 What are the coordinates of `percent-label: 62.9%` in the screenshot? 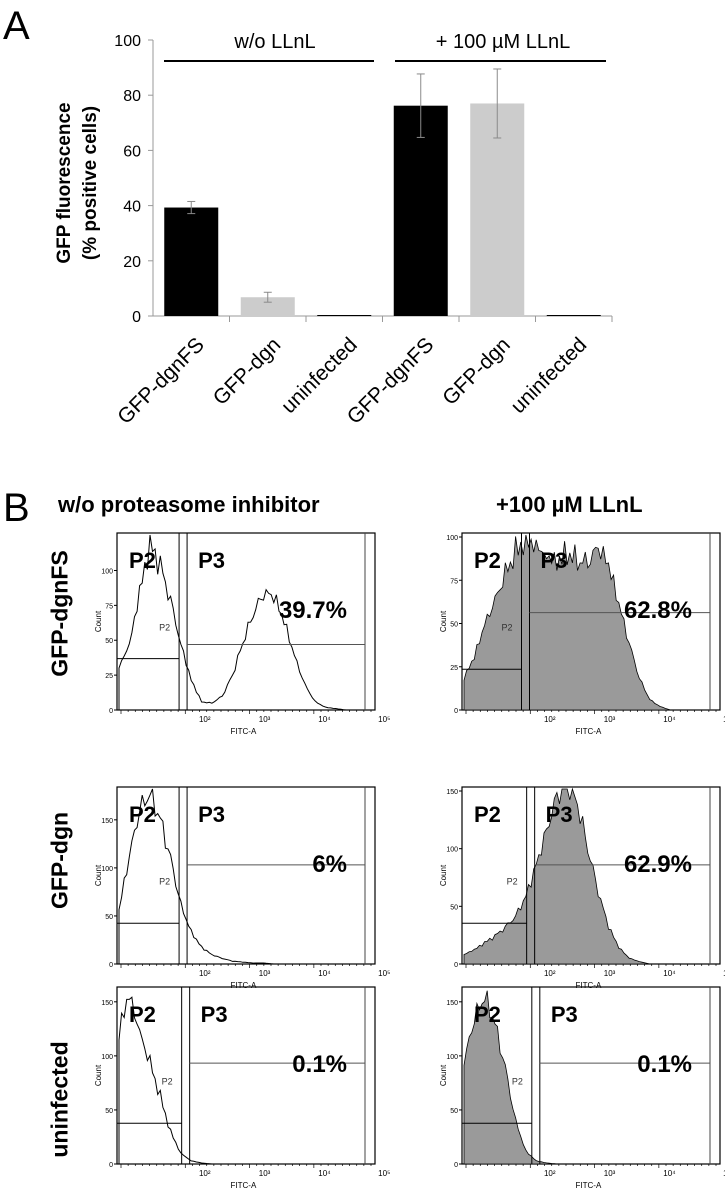 It's located at (658, 864).